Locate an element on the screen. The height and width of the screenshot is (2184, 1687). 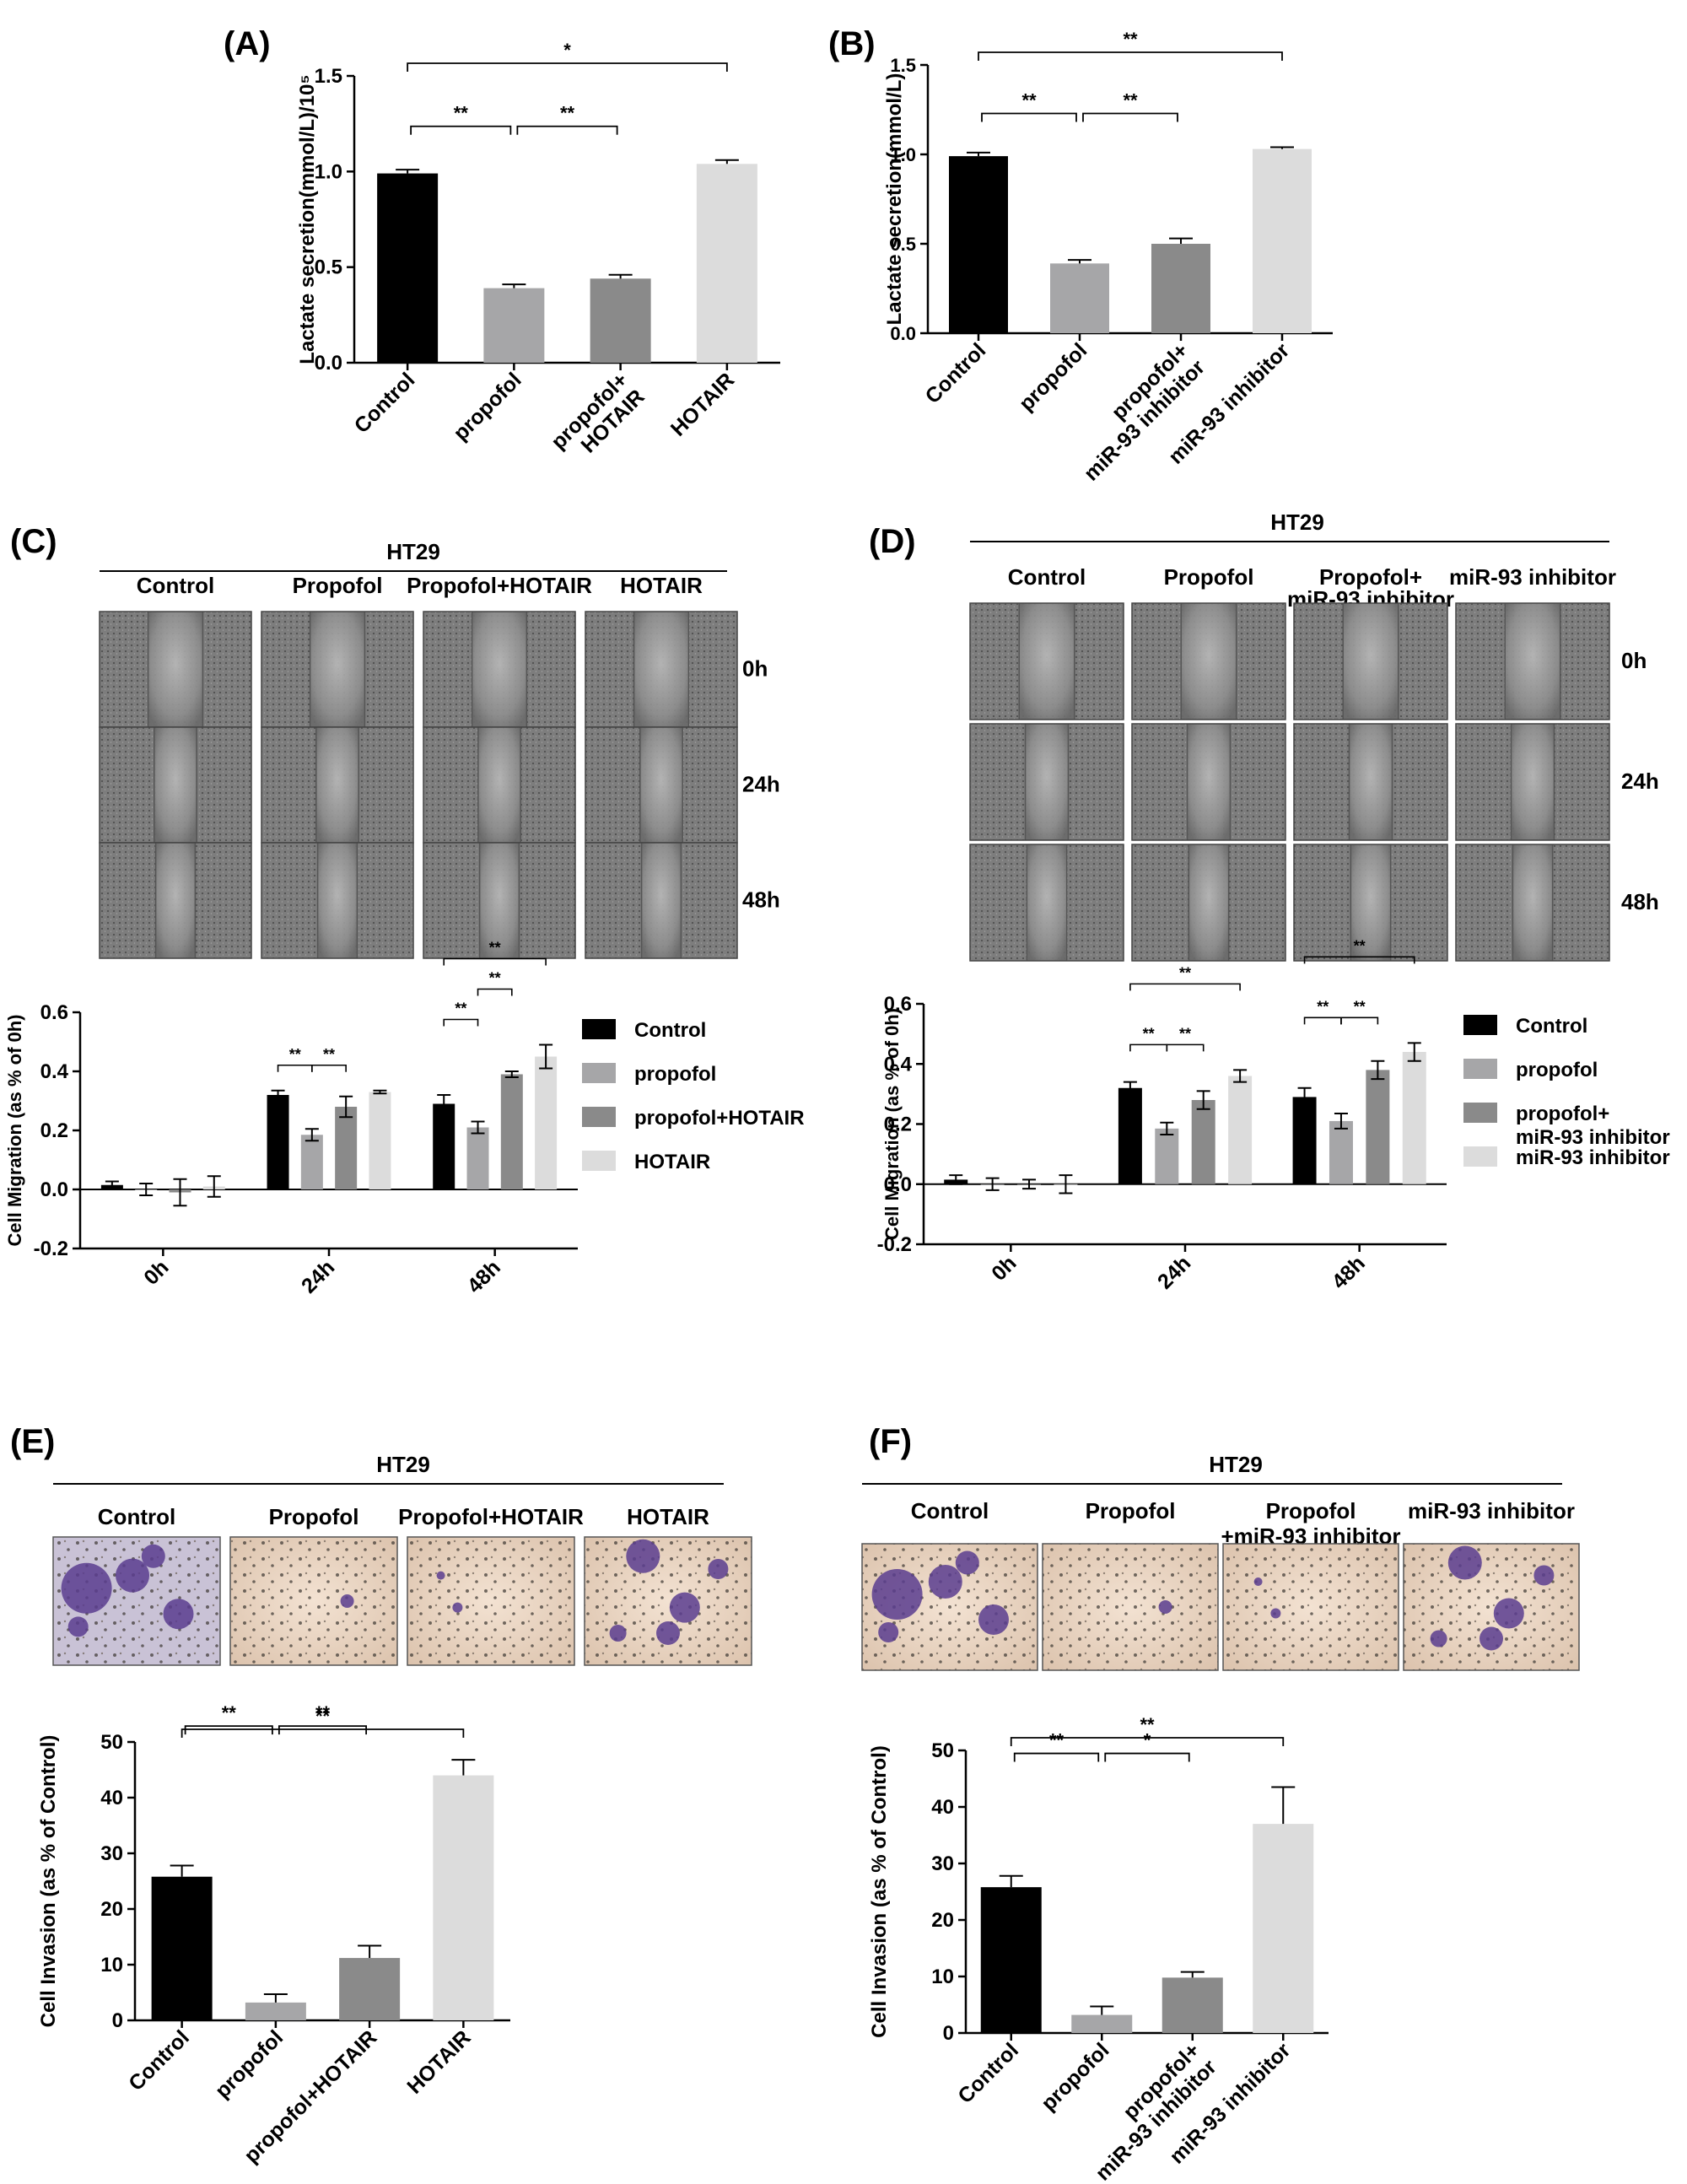
y-tick-label: 0 is located at coordinates (948, 2034).